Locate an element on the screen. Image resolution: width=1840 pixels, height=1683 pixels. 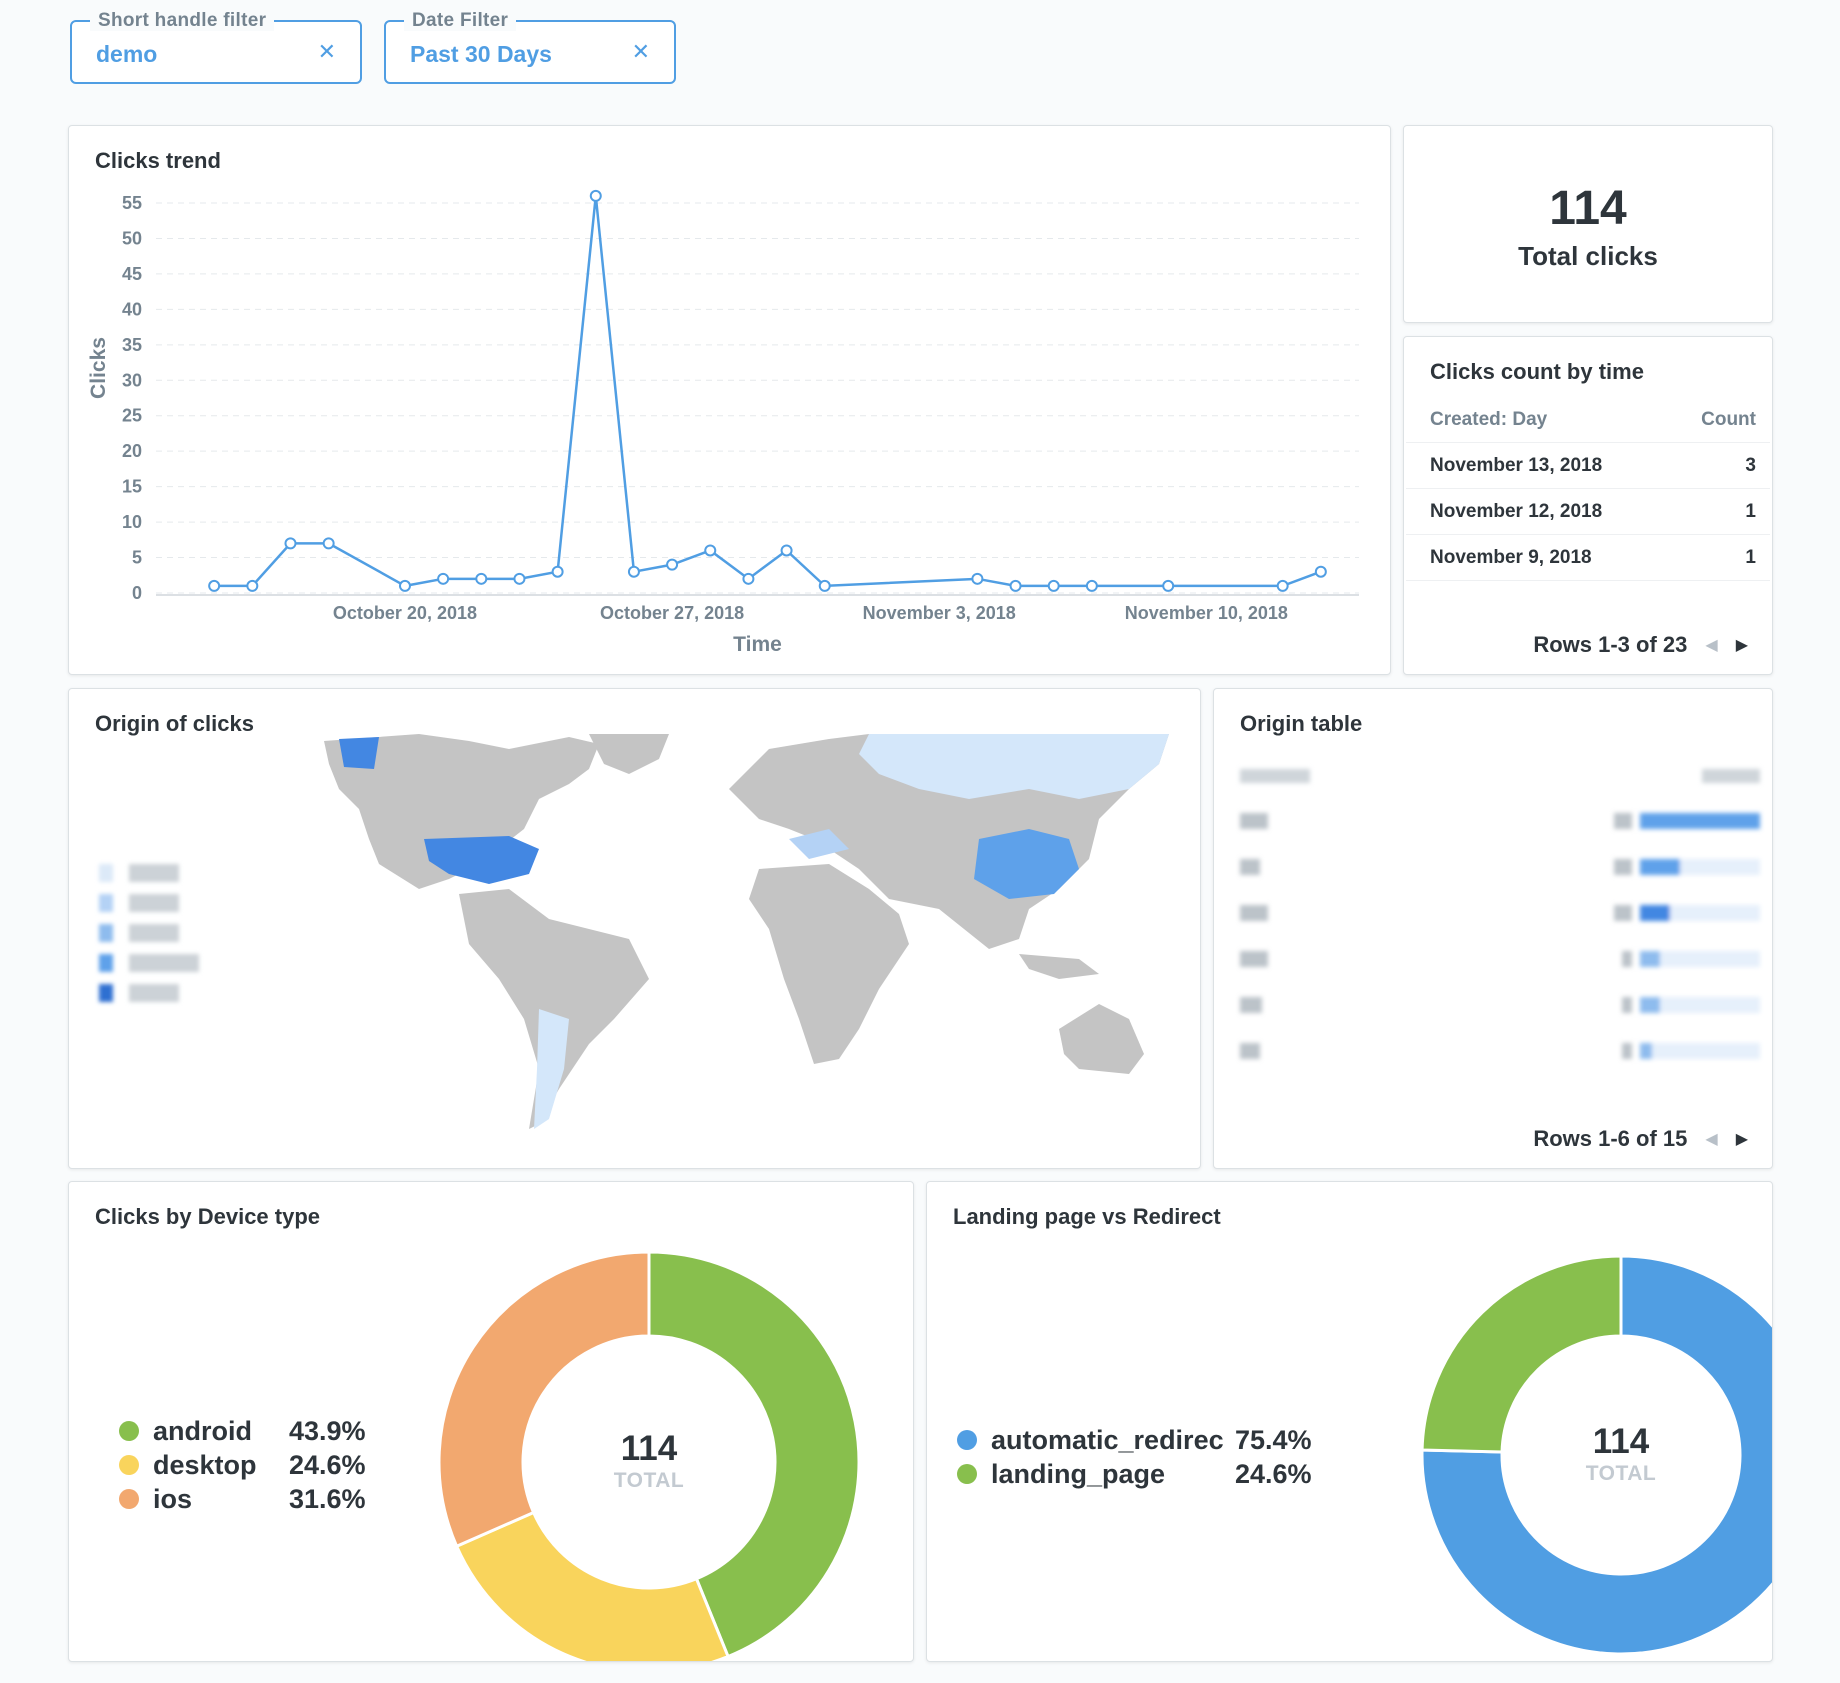
column-header-created-day: Created: Day is located at coordinates (1489, 419).